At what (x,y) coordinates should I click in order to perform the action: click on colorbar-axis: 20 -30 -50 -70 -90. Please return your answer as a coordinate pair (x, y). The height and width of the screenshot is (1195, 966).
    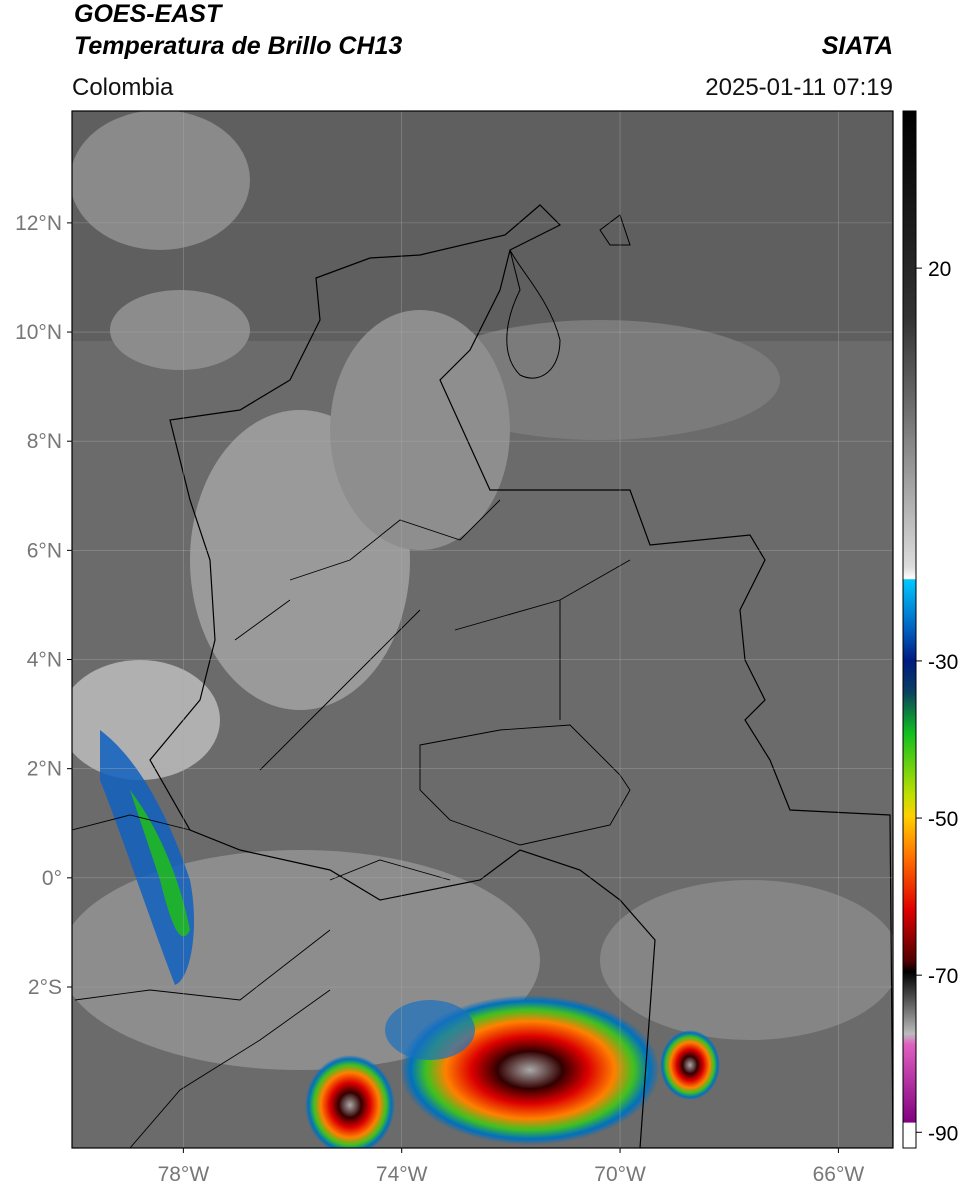
    Looking at the image, I should click on (937, 701).